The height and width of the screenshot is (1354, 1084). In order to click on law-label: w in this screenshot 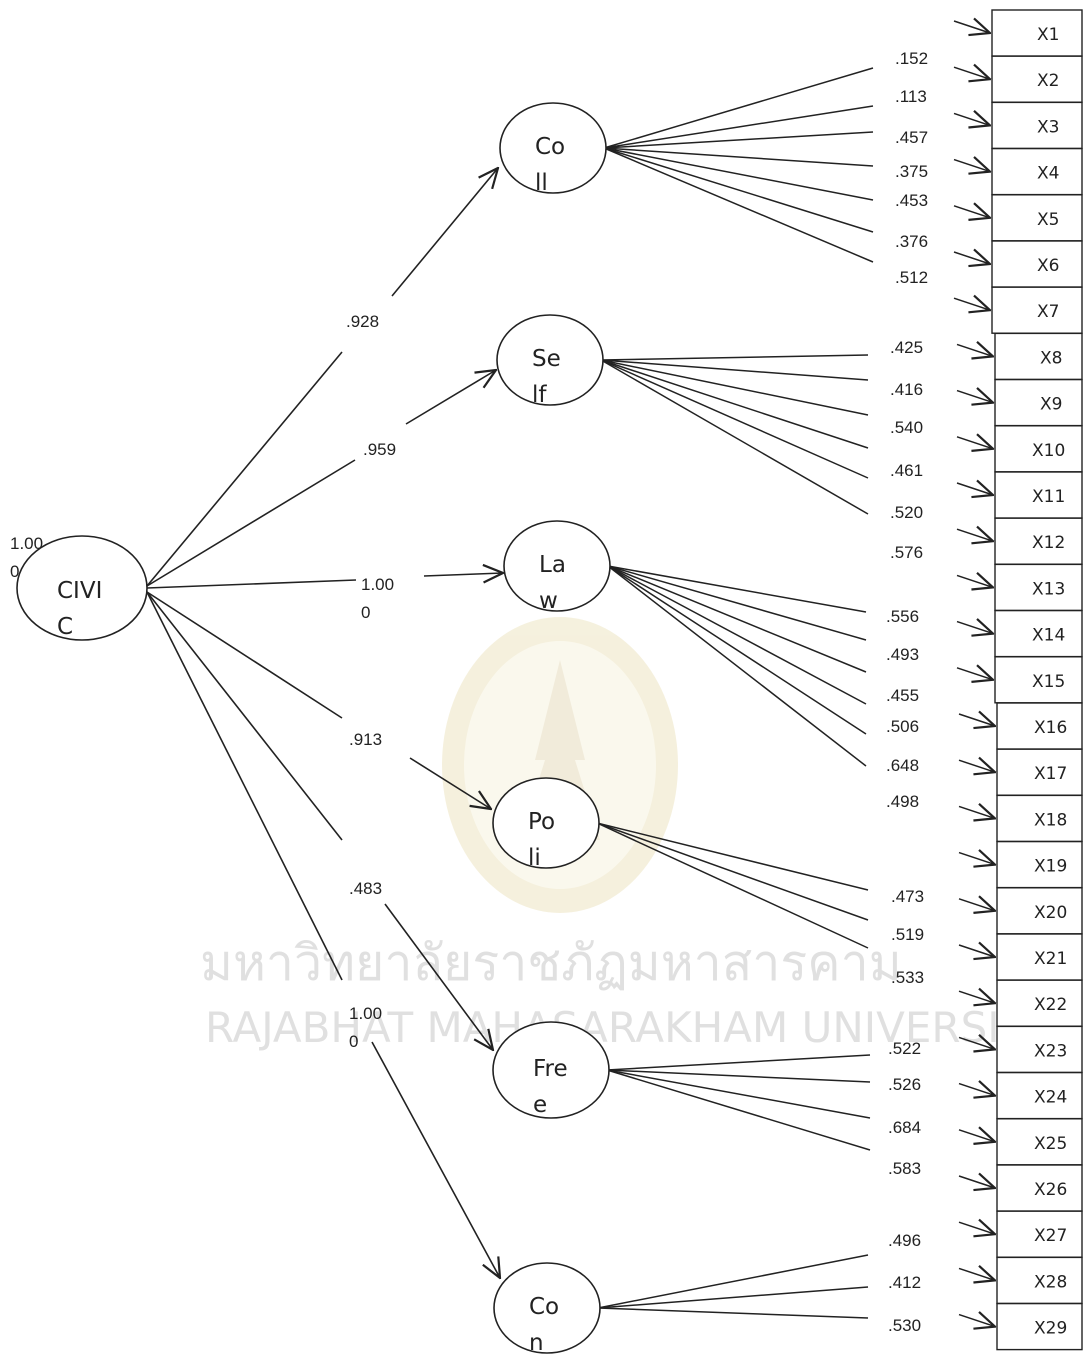, I will do `click(548, 601)`.